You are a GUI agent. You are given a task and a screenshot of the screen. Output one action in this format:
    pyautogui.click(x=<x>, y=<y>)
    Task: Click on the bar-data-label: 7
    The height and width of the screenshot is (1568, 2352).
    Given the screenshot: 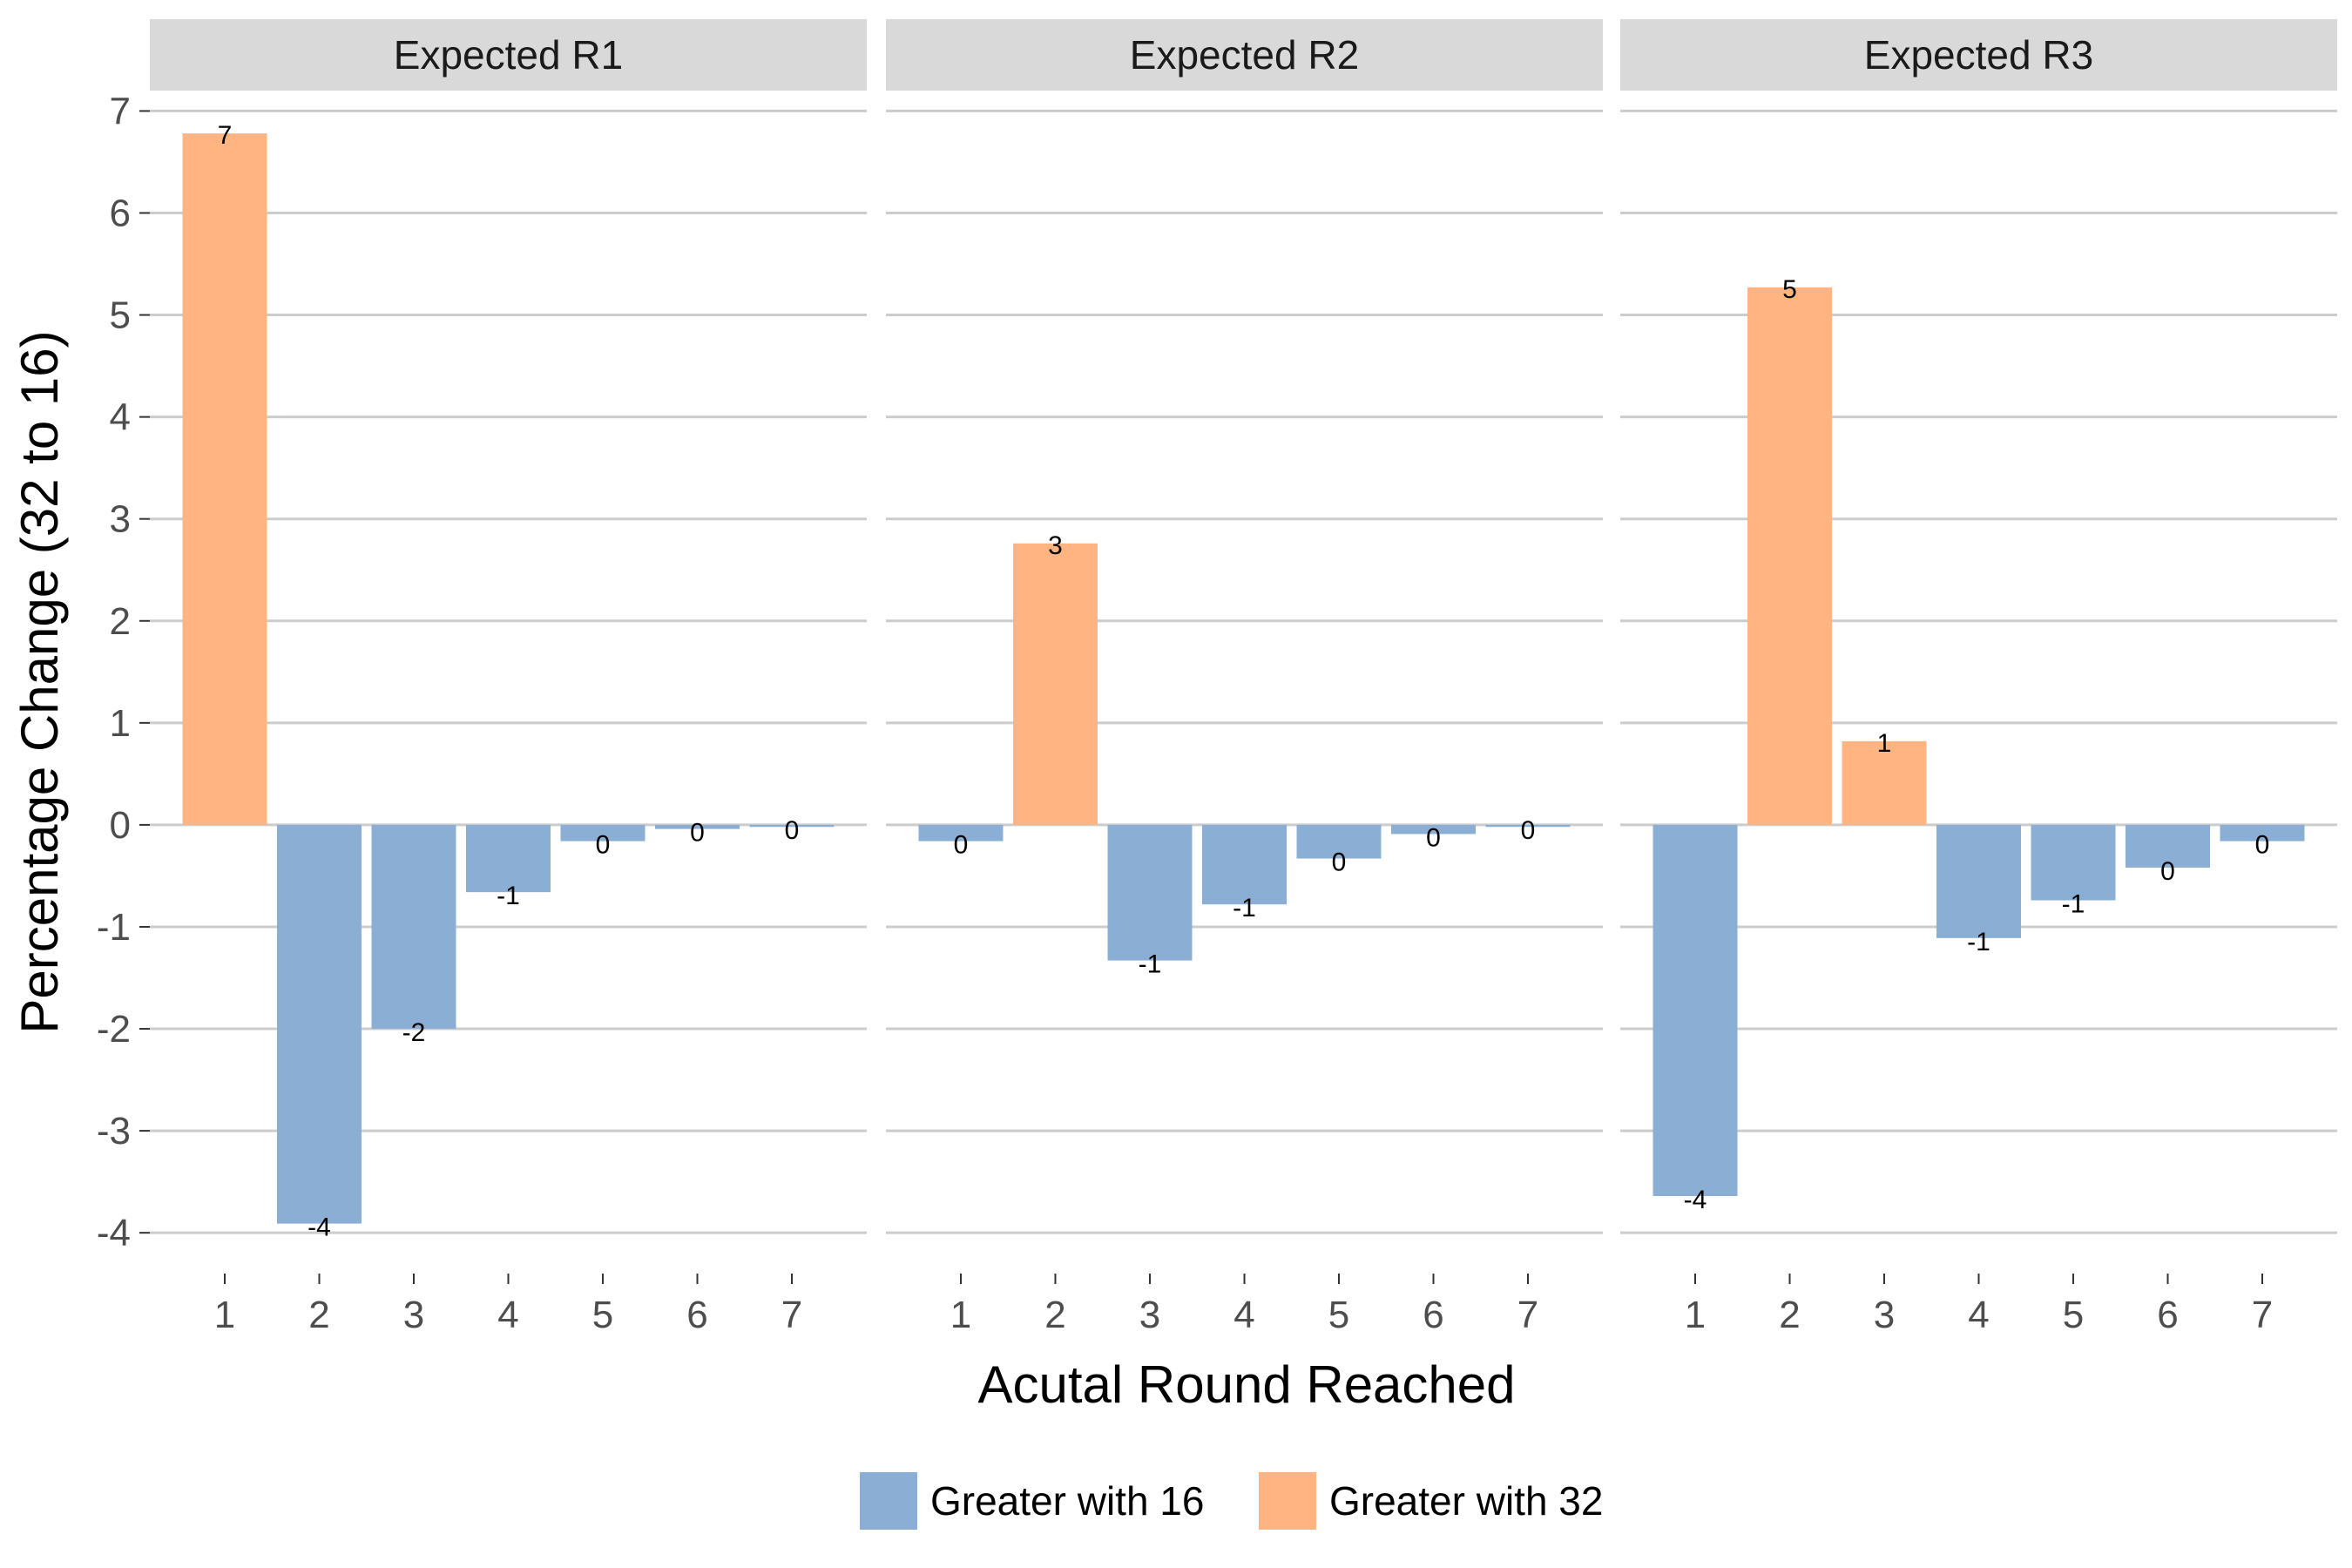 What is the action you would take?
    pyautogui.click(x=225, y=135)
    